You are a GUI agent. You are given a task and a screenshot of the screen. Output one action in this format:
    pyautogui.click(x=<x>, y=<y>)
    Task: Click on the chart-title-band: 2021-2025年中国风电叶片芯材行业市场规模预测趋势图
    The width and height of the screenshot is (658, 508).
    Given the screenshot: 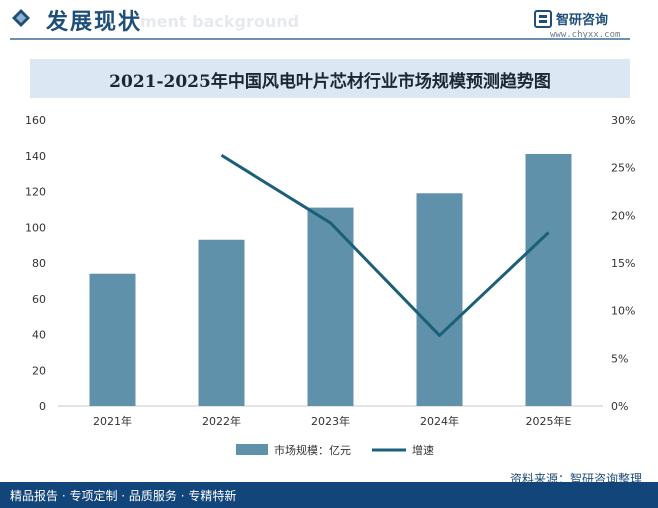 What is the action you would take?
    pyautogui.click(x=330, y=78)
    